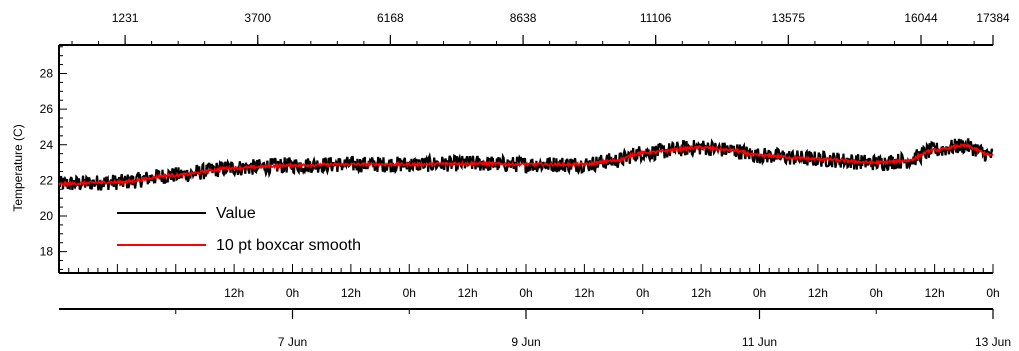 This screenshot has height=351, width=1019. Describe the element at coordinates (921, 18) in the screenshot. I see `top-tick-label: 16044` at that location.